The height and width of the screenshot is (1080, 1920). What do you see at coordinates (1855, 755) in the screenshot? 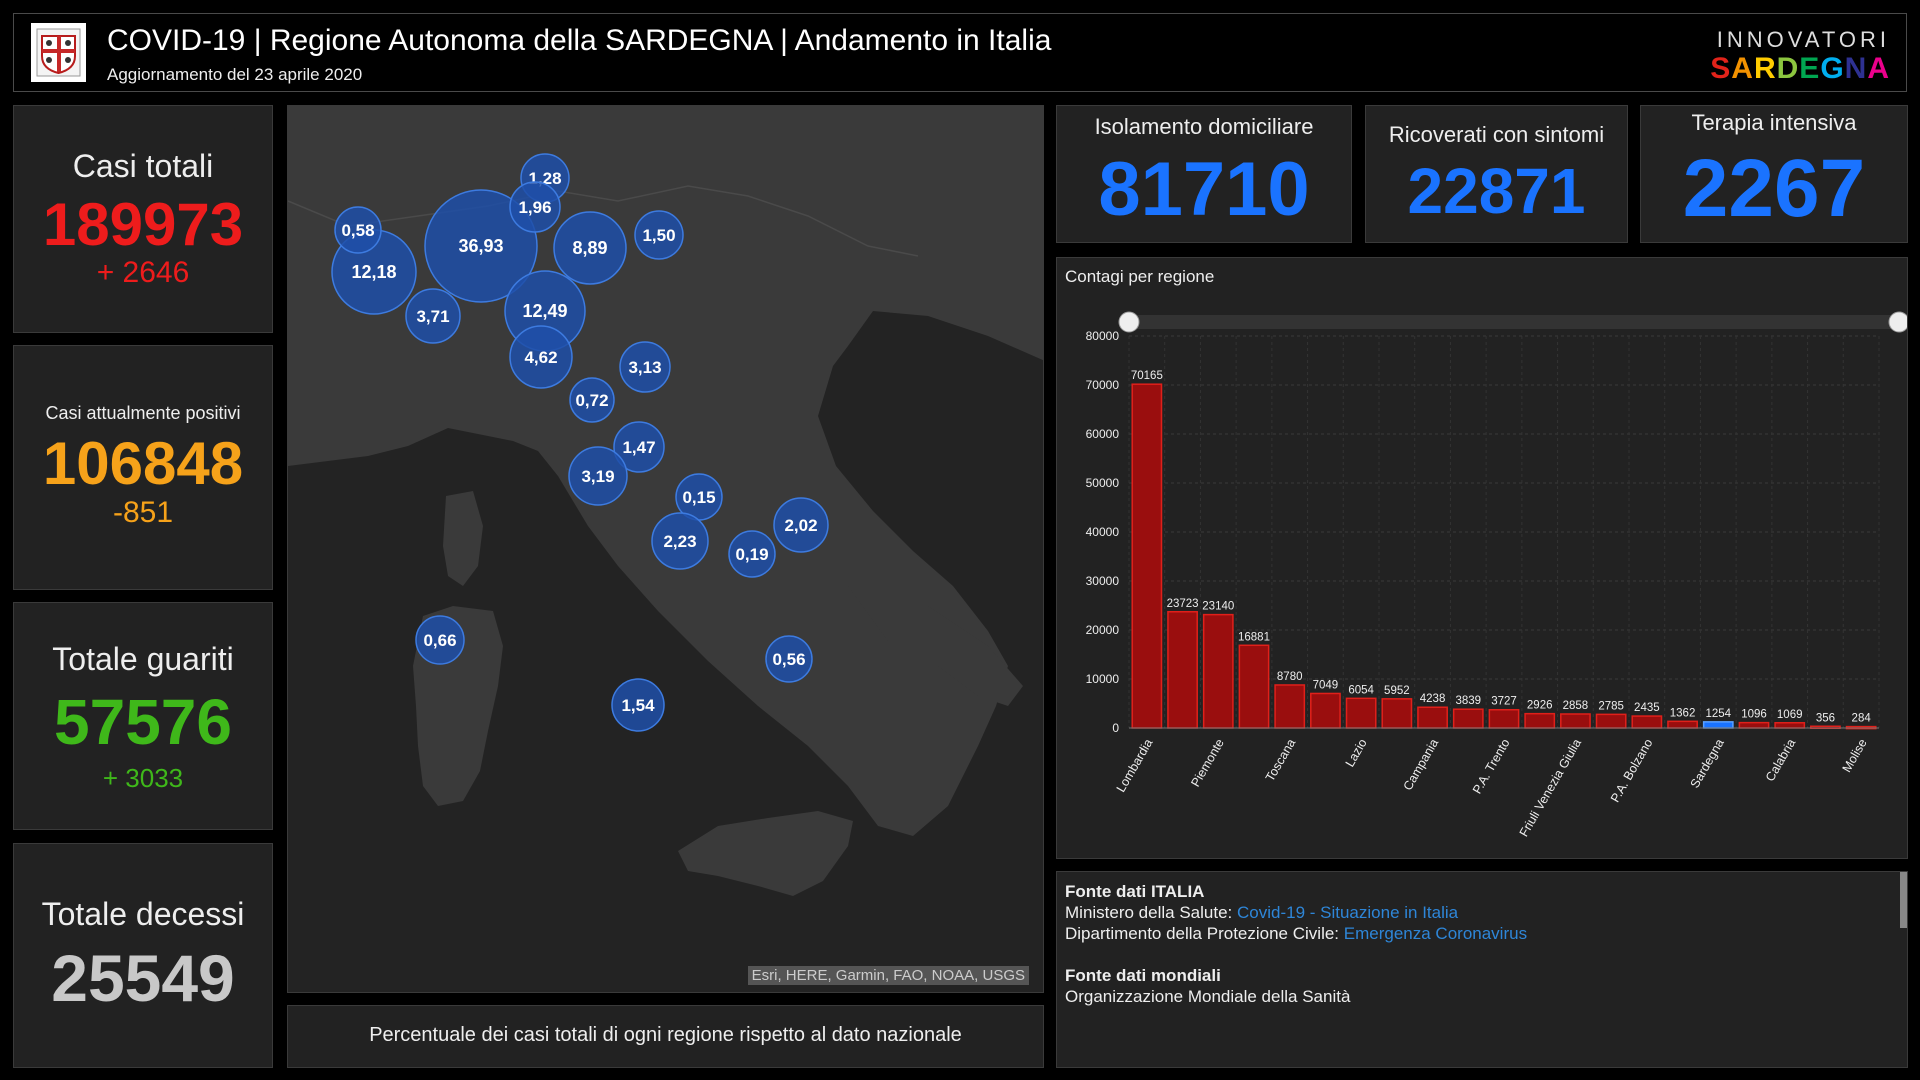
I see `x-tick-label: Molise` at bounding box center [1855, 755].